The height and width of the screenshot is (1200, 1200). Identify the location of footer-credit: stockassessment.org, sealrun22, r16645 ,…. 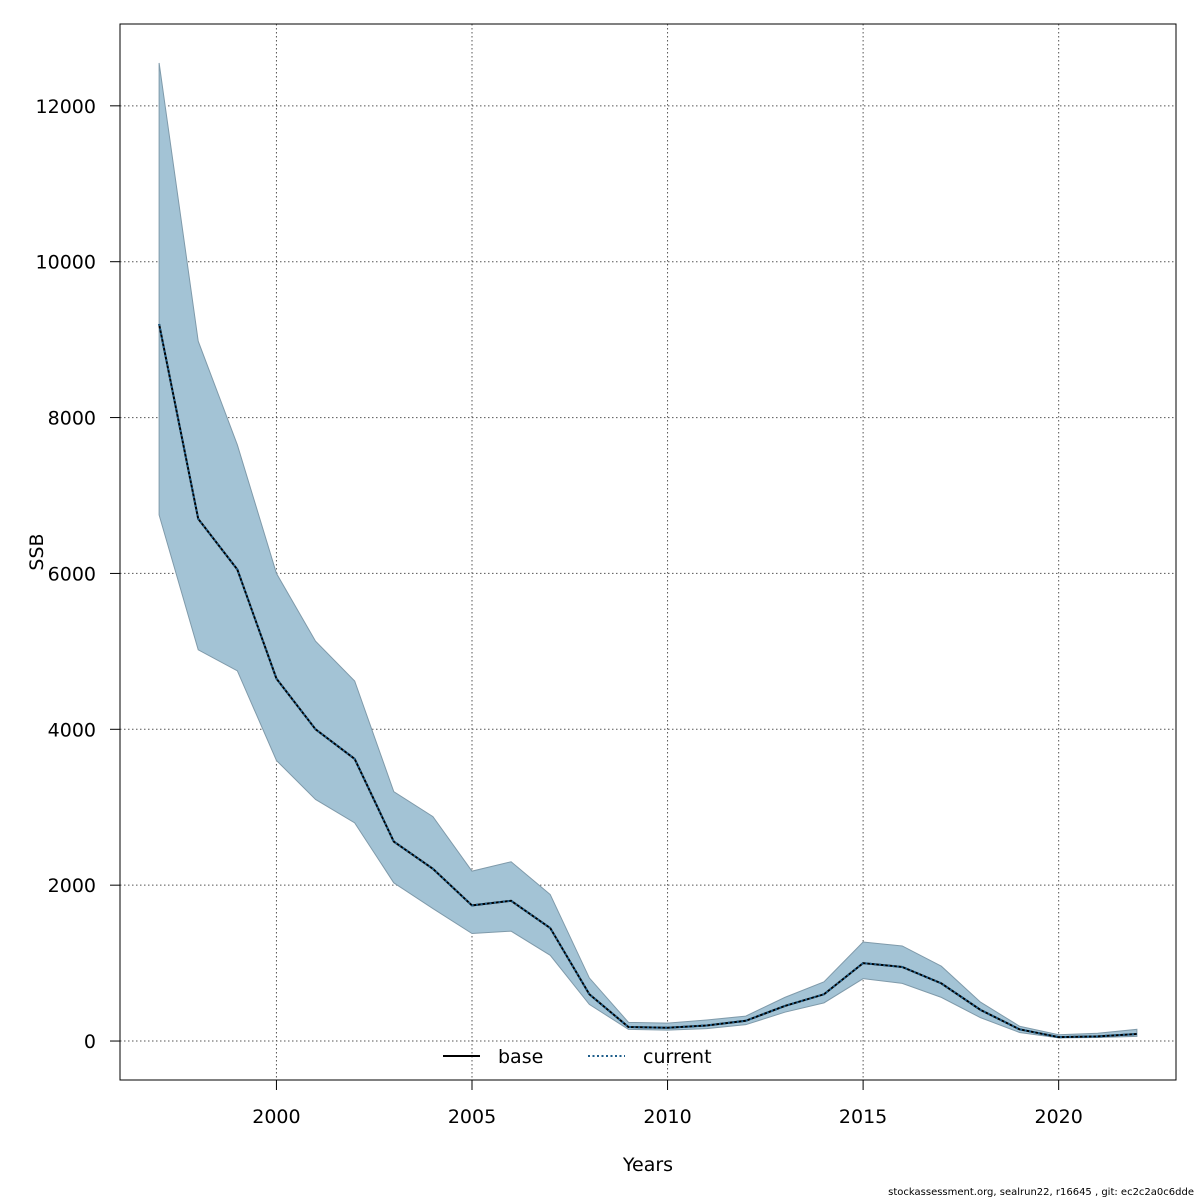
(1041, 1192).